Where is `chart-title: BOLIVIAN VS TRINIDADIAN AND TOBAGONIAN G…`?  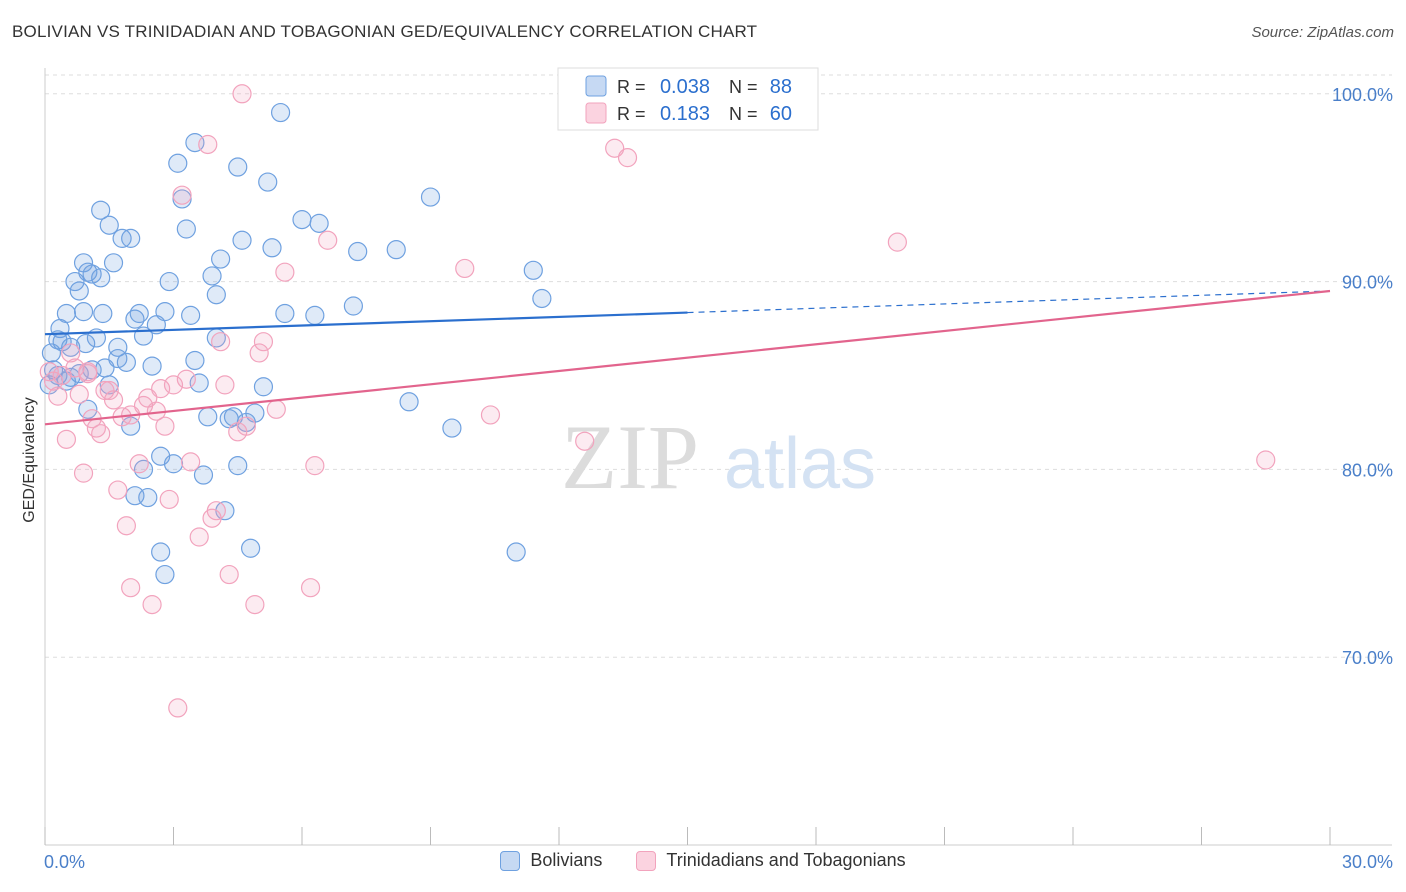 chart-title: BOLIVIAN VS TRINIDADIAN AND TOBAGONIAN G… is located at coordinates (385, 31).